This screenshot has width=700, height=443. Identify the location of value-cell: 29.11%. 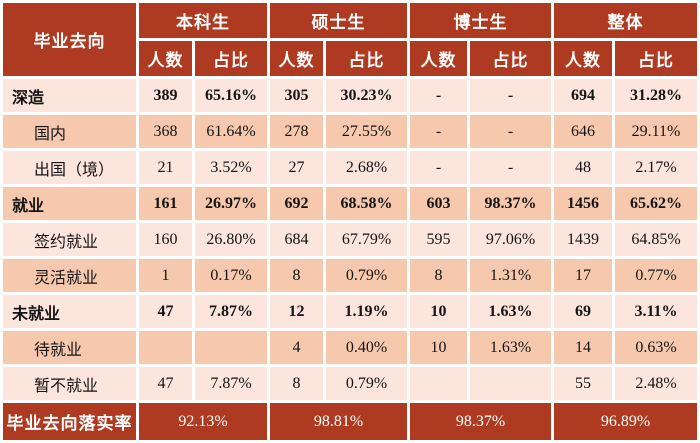
(656, 131).